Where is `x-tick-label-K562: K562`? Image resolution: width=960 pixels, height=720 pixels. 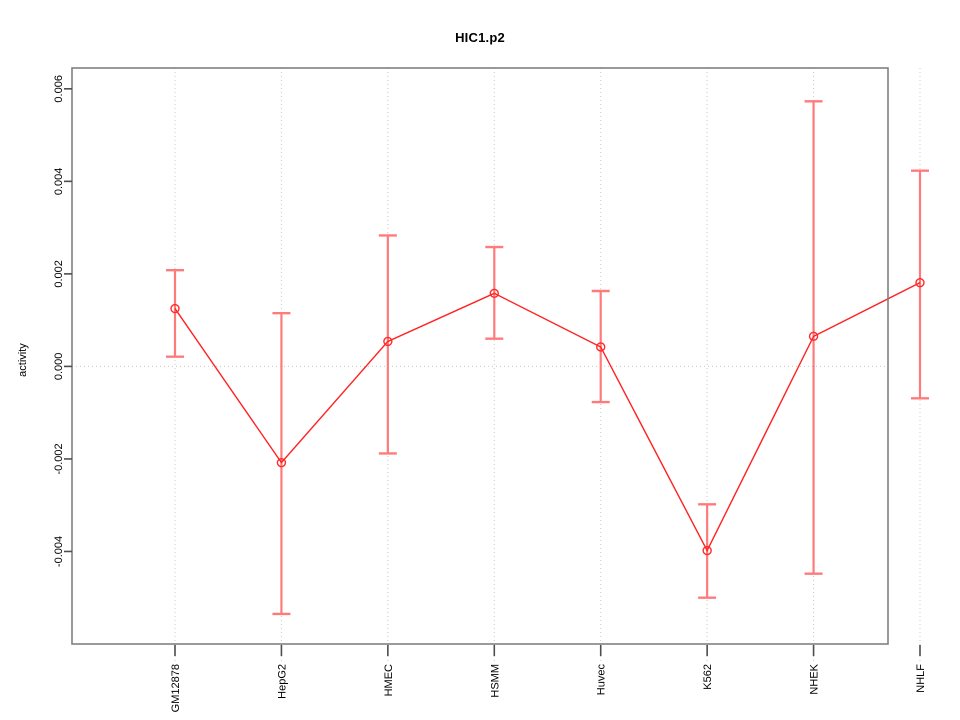 x-tick-label-K562: K562 is located at coordinates (708, 677).